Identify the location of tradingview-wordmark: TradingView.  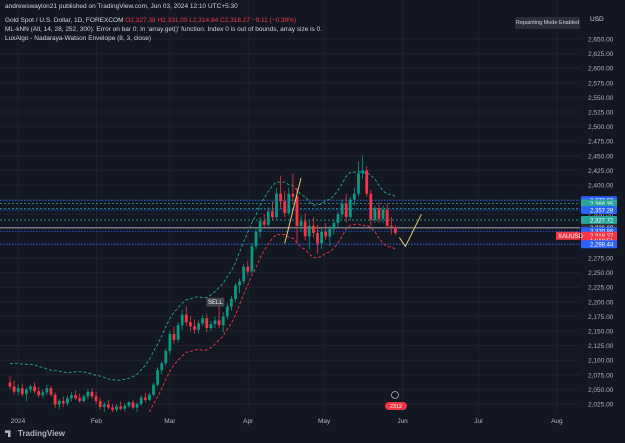
(41, 433).